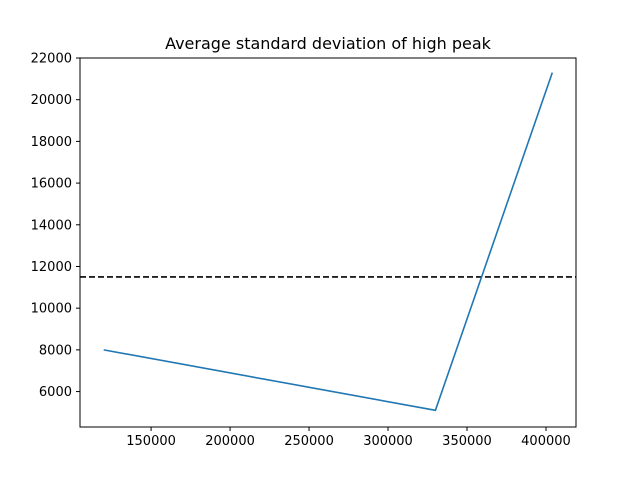  What do you see at coordinates (230, 441) in the screenshot?
I see `x-tick-label: 200000` at bounding box center [230, 441].